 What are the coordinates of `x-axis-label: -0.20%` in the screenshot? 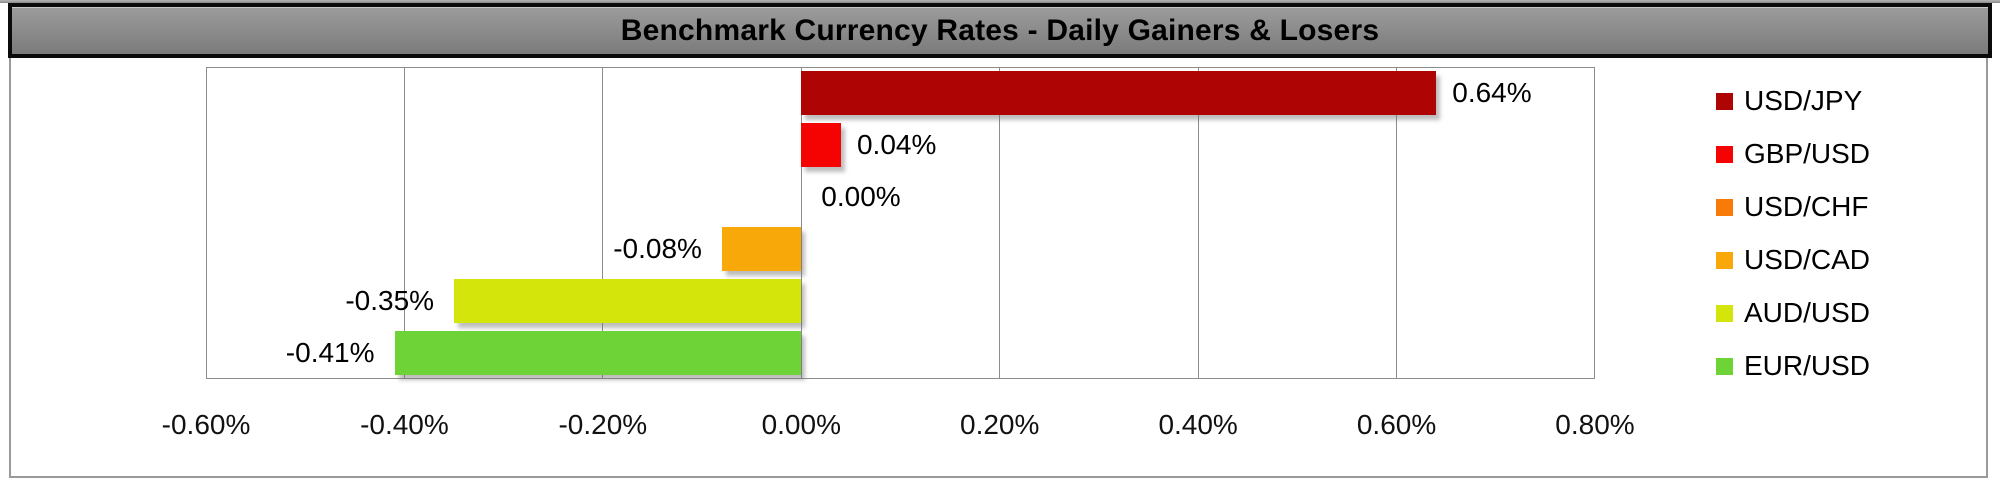 It's located at (603, 424).